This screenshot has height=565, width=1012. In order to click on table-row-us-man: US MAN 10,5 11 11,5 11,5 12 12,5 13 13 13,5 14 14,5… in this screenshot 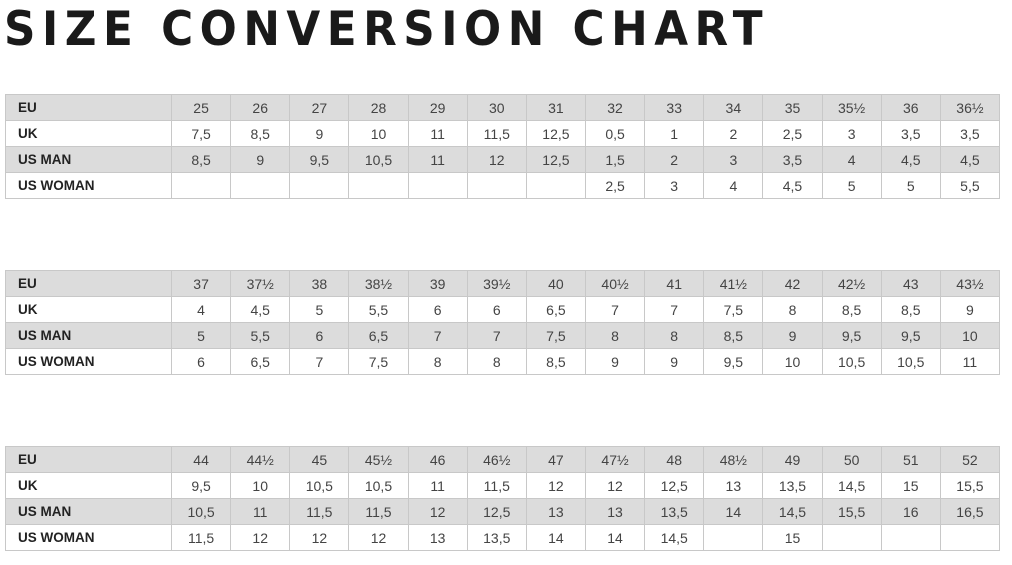, I will do `click(503, 511)`.